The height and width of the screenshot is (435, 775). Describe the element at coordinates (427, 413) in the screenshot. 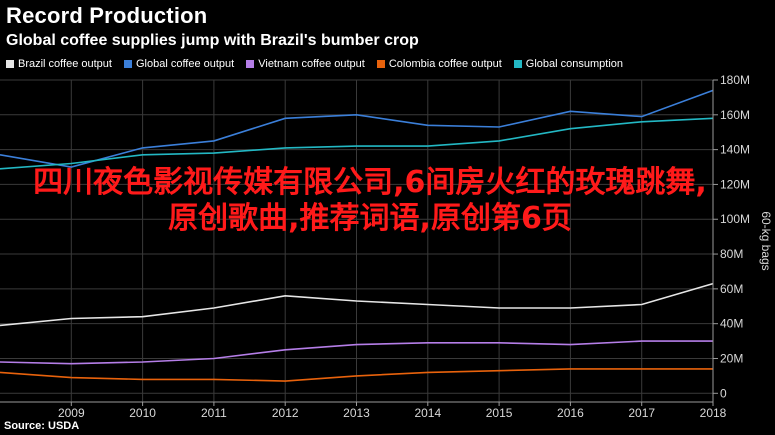

I see `x-tick-label: 2014` at that location.